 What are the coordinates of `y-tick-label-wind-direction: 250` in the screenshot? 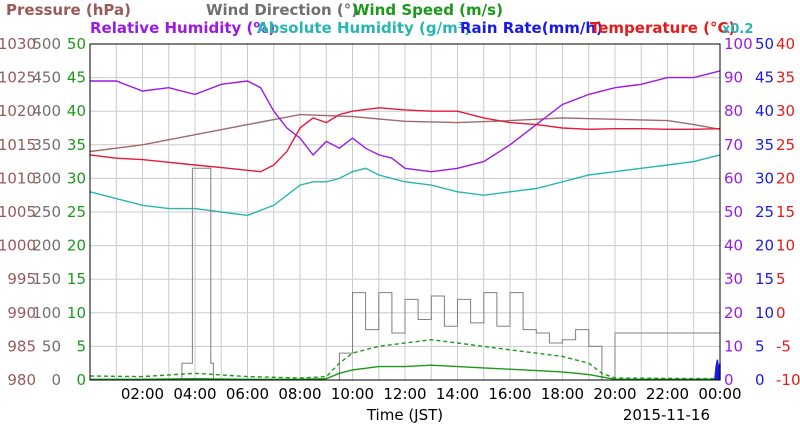 It's located at (46, 212).